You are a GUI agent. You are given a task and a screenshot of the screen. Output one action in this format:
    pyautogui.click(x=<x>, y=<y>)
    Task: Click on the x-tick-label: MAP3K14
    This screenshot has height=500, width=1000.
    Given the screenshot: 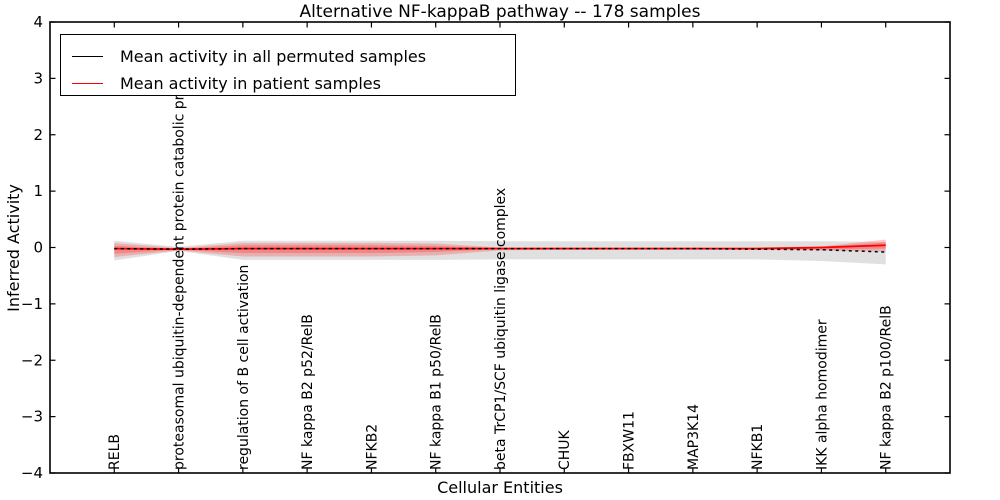 What is the action you would take?
    pyautogui.click(x=694, y=437)
    